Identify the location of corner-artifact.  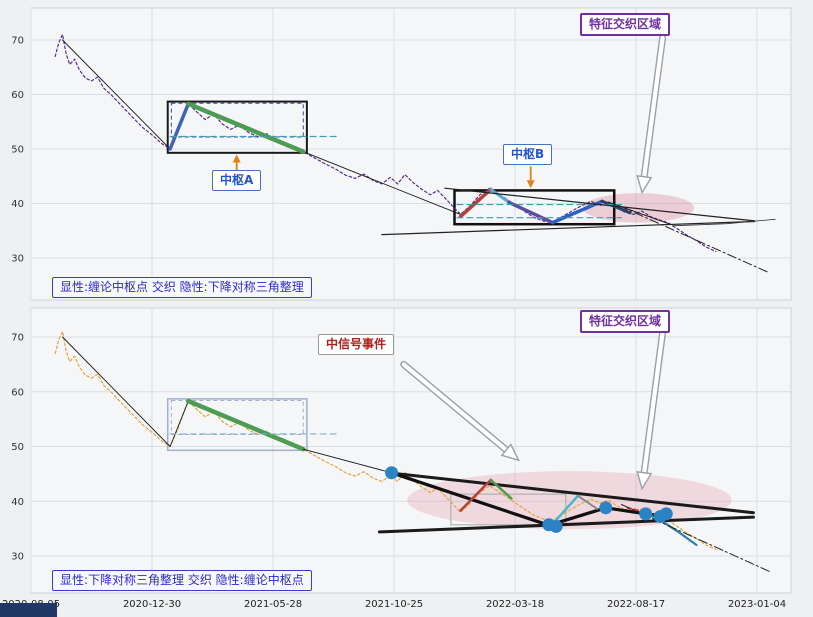
(28, 610).